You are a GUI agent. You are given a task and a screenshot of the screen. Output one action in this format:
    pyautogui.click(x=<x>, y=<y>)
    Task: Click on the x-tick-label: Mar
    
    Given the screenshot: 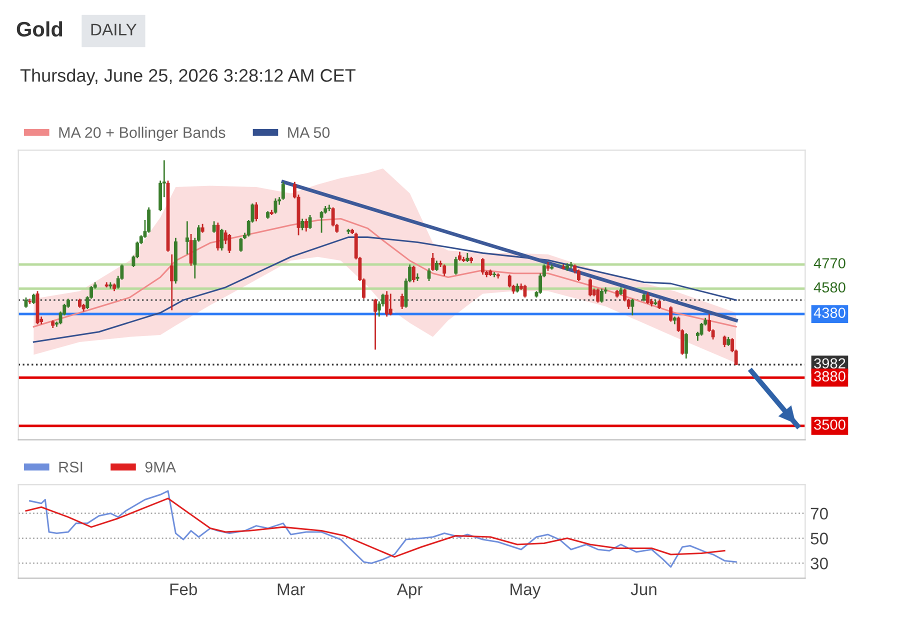 What is the action you would take?
    pyautogui.click(x=291, y=590)
    